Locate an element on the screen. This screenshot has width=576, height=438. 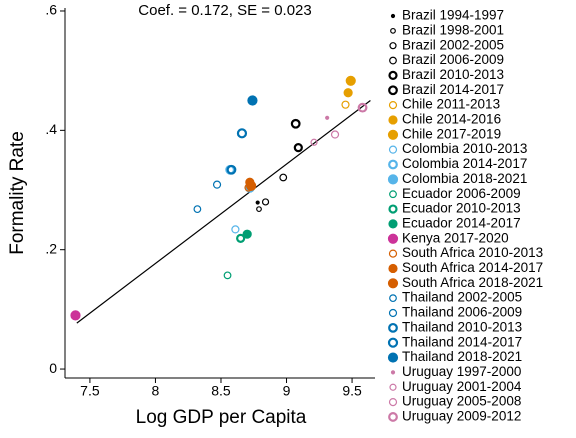
legend-label: Chile 2017-2019 is located at coordinates (451, 133).